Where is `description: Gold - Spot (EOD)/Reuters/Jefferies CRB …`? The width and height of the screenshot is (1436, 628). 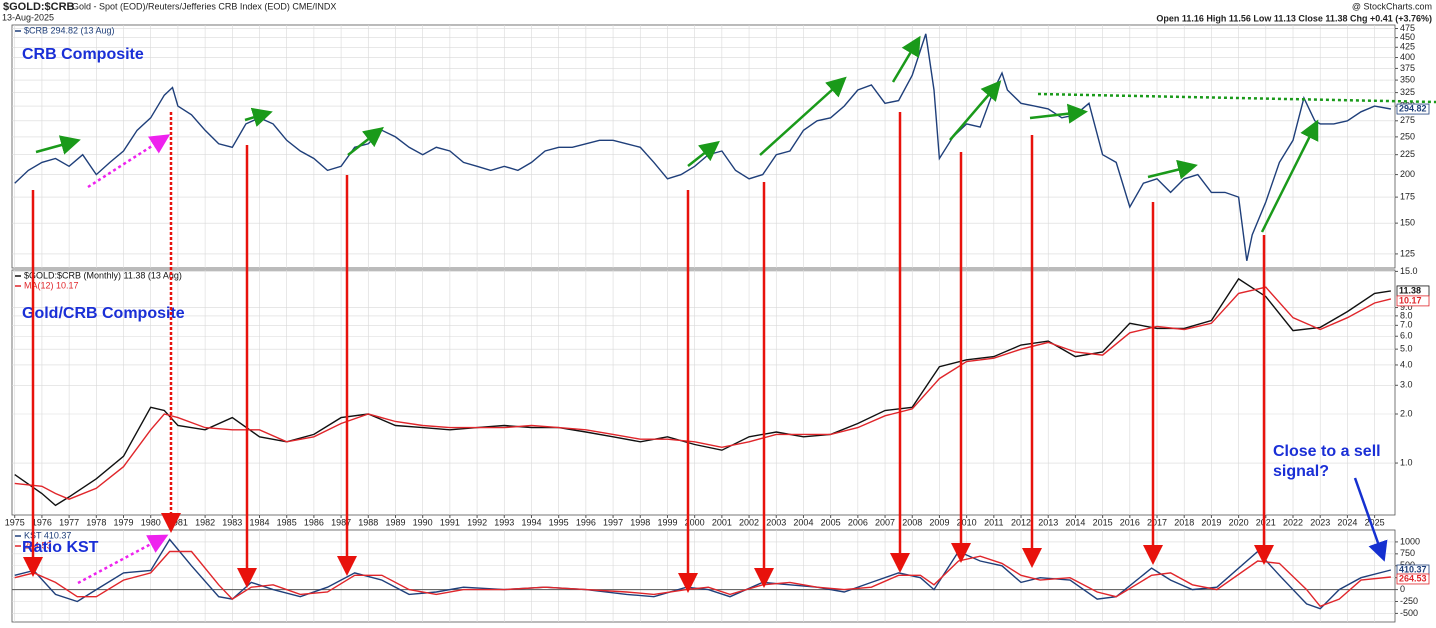
description: Gold - Spot (EOD)/Reuters/Jefferies CRB … is located at coordinates (204, 6).